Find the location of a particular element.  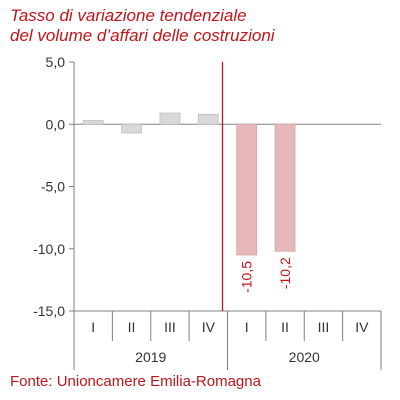

y-tick-label: -10,0 is located at coordinates (49, 249).